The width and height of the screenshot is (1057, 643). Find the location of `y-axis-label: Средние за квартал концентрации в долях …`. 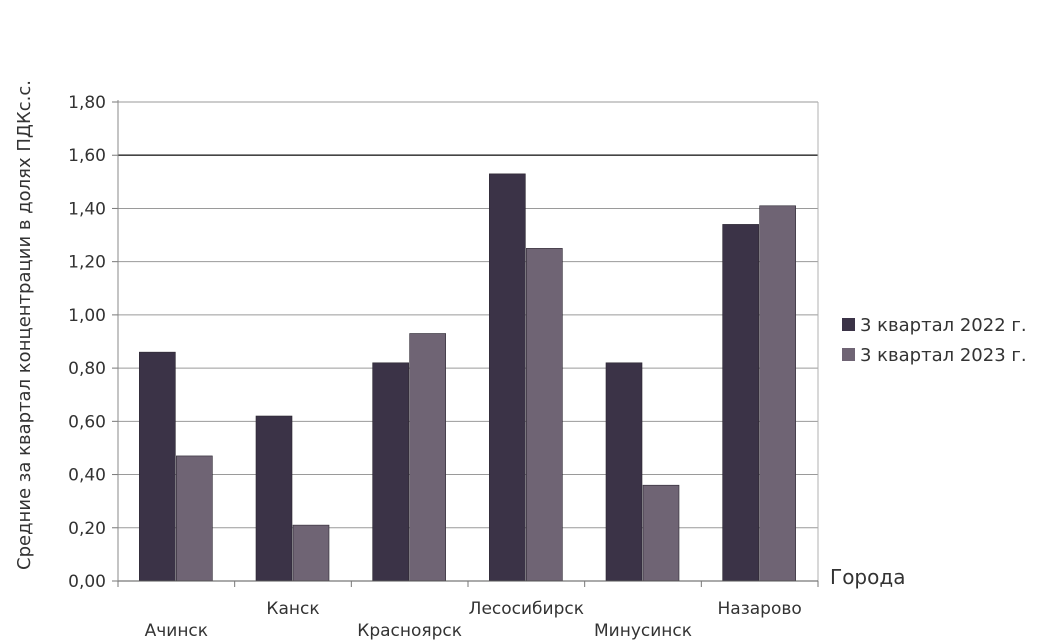

y-axis-label: Средние за квартал концентрации в долях … is located at coordinates (24, 325).